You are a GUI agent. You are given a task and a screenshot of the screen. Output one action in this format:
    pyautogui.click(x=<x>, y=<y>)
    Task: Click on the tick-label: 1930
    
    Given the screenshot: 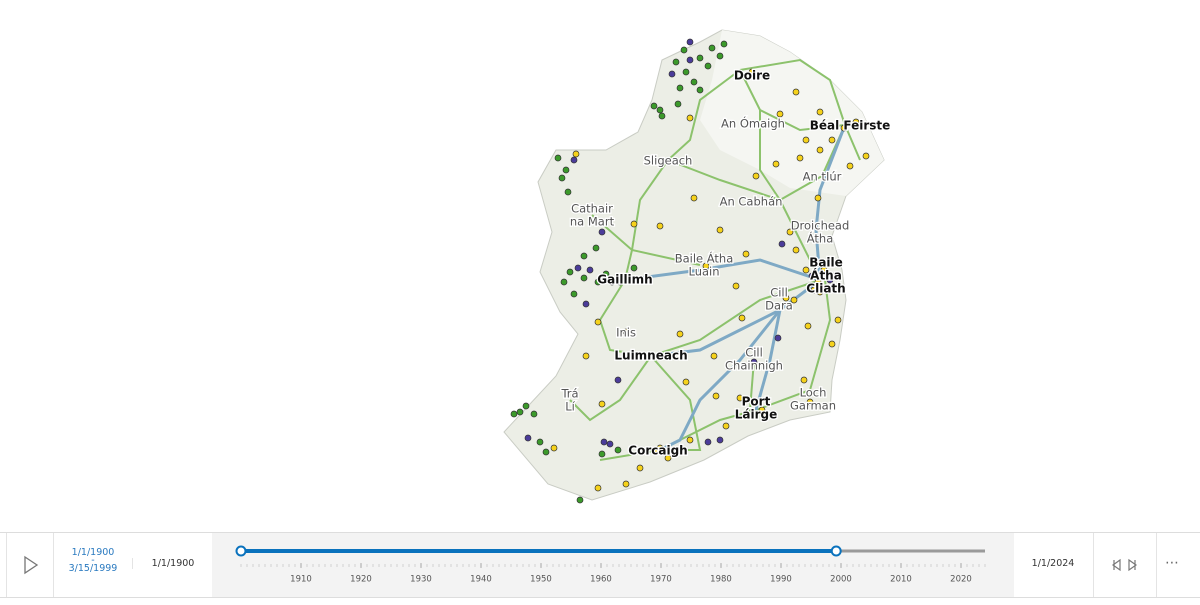 What is the action you would take?
    pyautogui.click(x=421, y=580)
    